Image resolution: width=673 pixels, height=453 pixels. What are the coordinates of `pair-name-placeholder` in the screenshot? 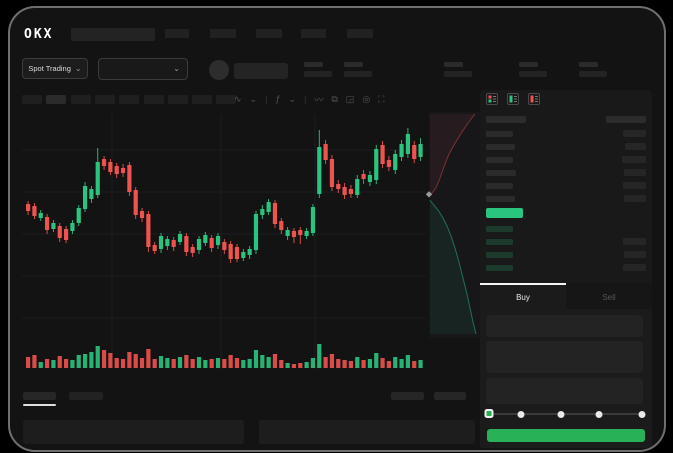 It's located at (261, 71).